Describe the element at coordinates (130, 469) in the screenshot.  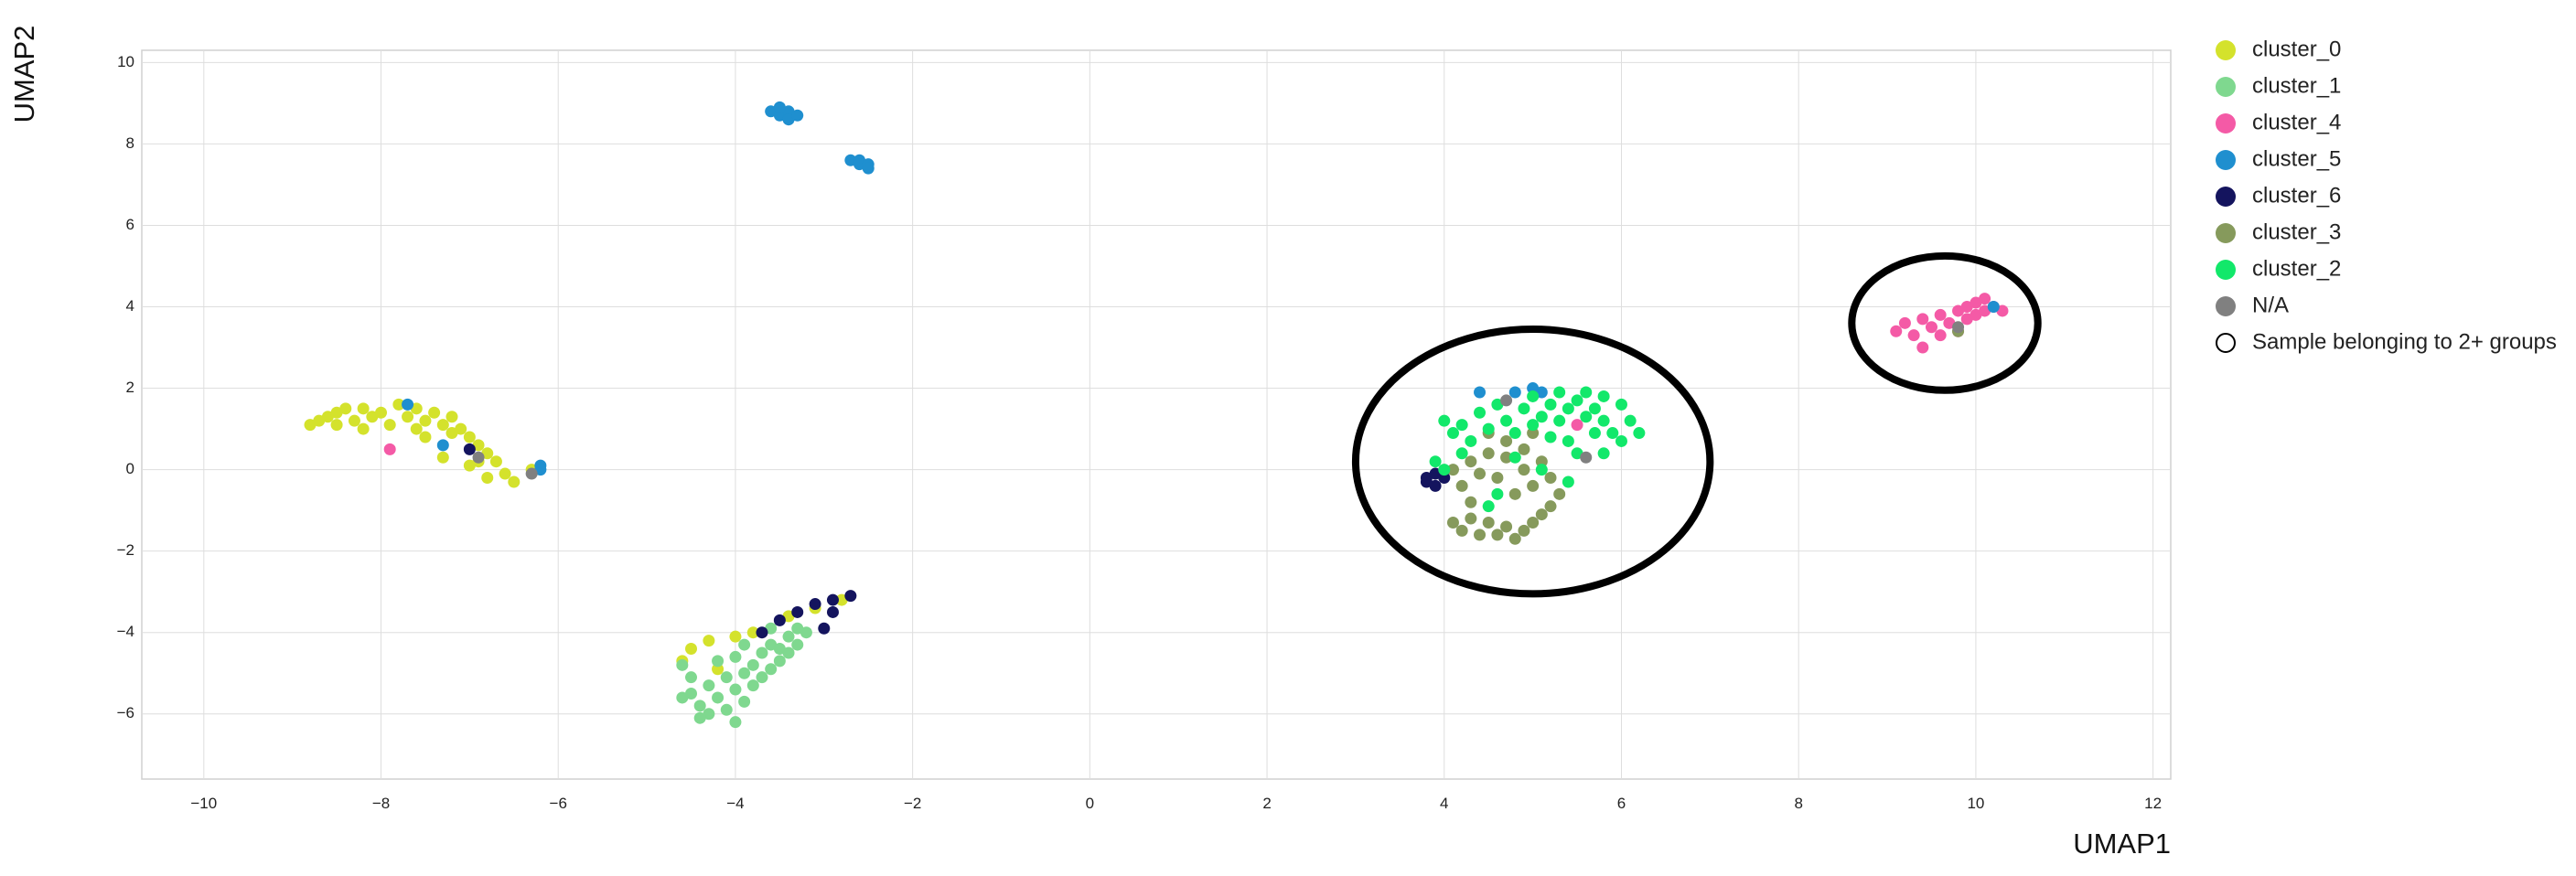
I see `y-tick-label: 0` at that location.